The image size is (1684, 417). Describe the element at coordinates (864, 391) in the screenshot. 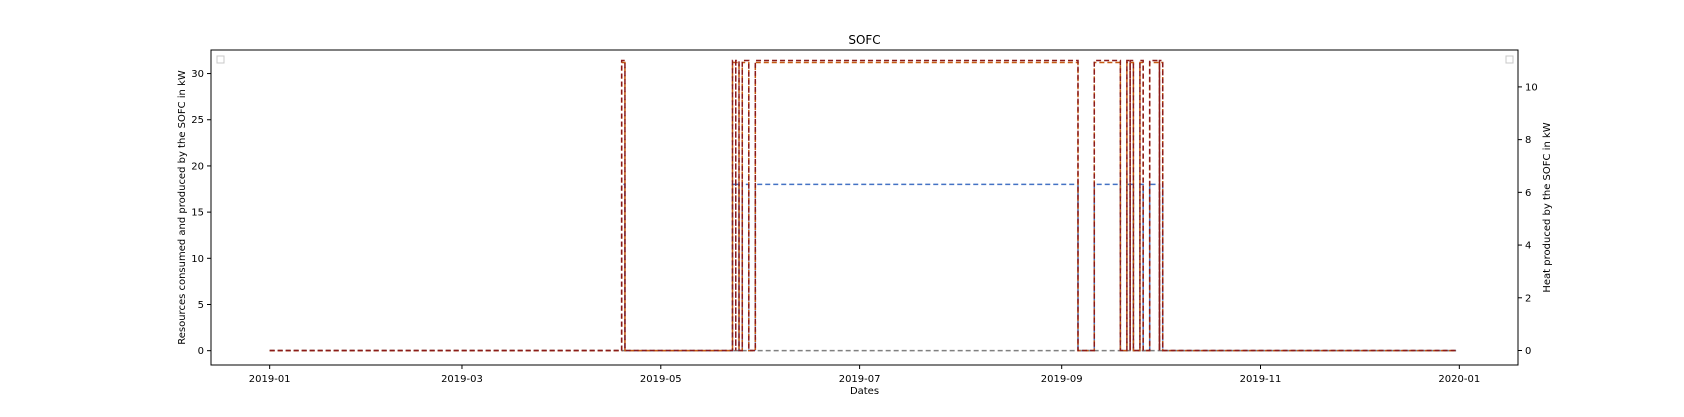

I see `x-axis-label: Dates` at that location.